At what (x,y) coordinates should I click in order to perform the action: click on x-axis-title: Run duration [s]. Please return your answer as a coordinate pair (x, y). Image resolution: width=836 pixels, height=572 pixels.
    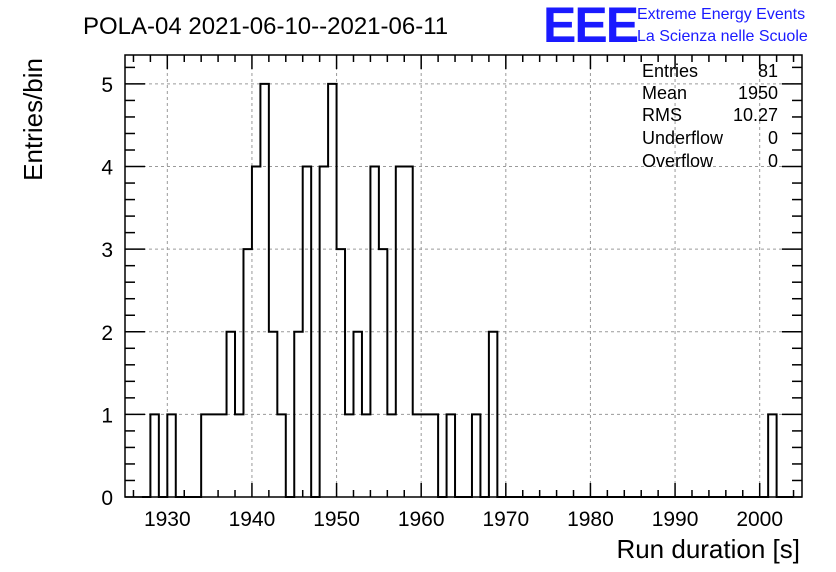
    Looking at the image, I should click on (708, 549).